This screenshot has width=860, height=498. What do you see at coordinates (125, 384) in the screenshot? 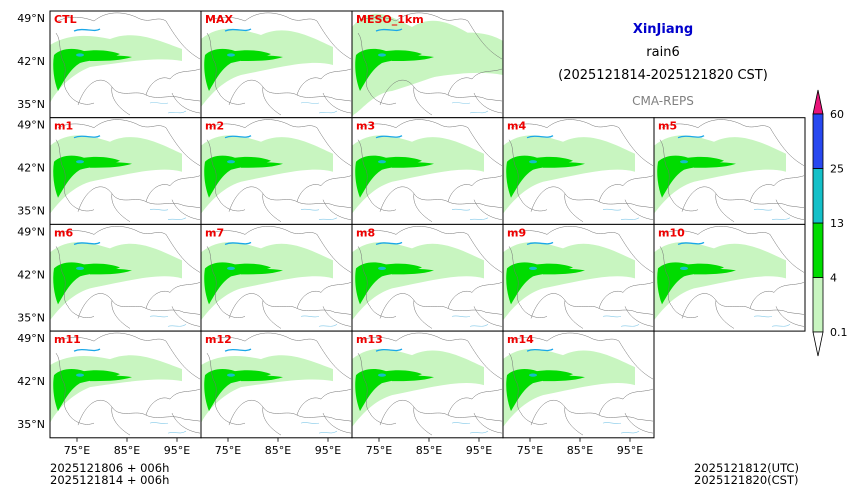
I see `map-panel-m11: m11` at bounding box center [125, 384].